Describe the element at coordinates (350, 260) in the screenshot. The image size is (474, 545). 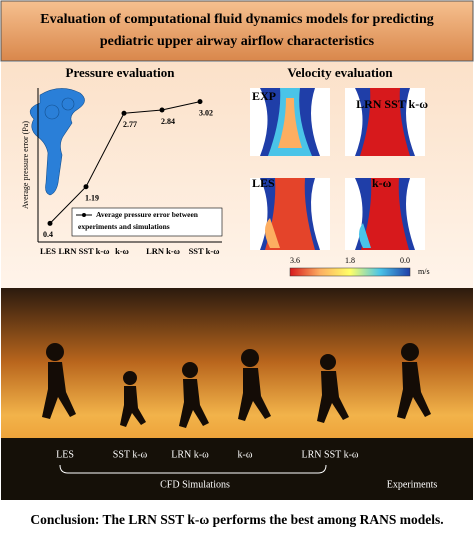
I see `colorbar-tick: 1.8` at that location.